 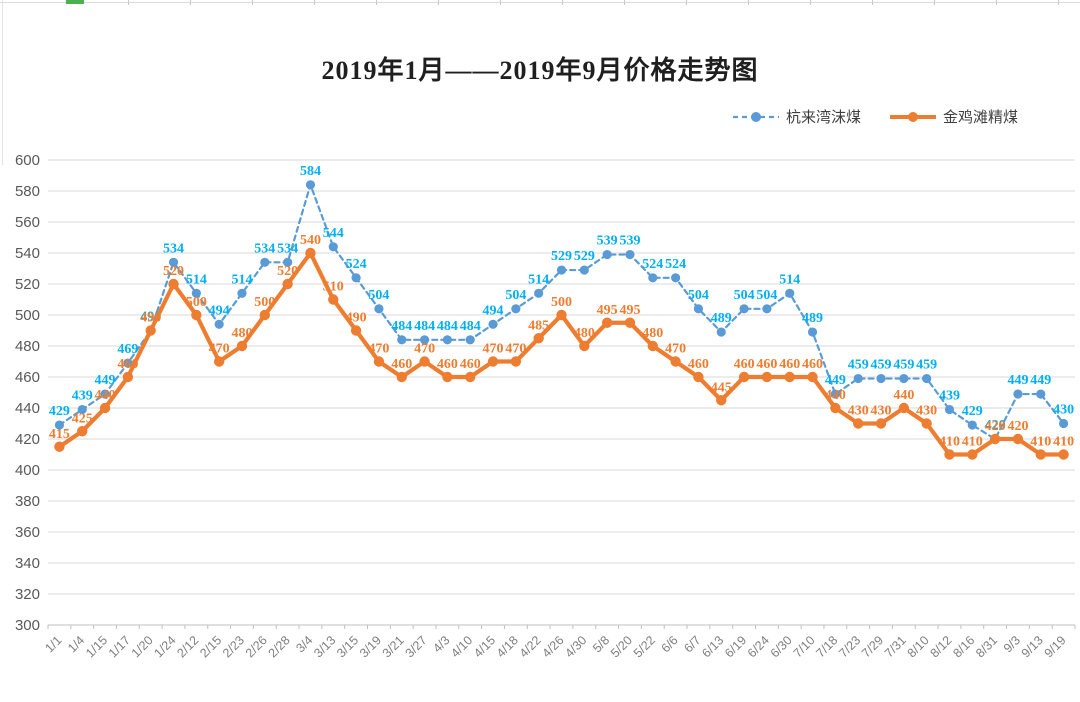 I want to click on data-point-label-1: 415, so click(x=59, y=434).